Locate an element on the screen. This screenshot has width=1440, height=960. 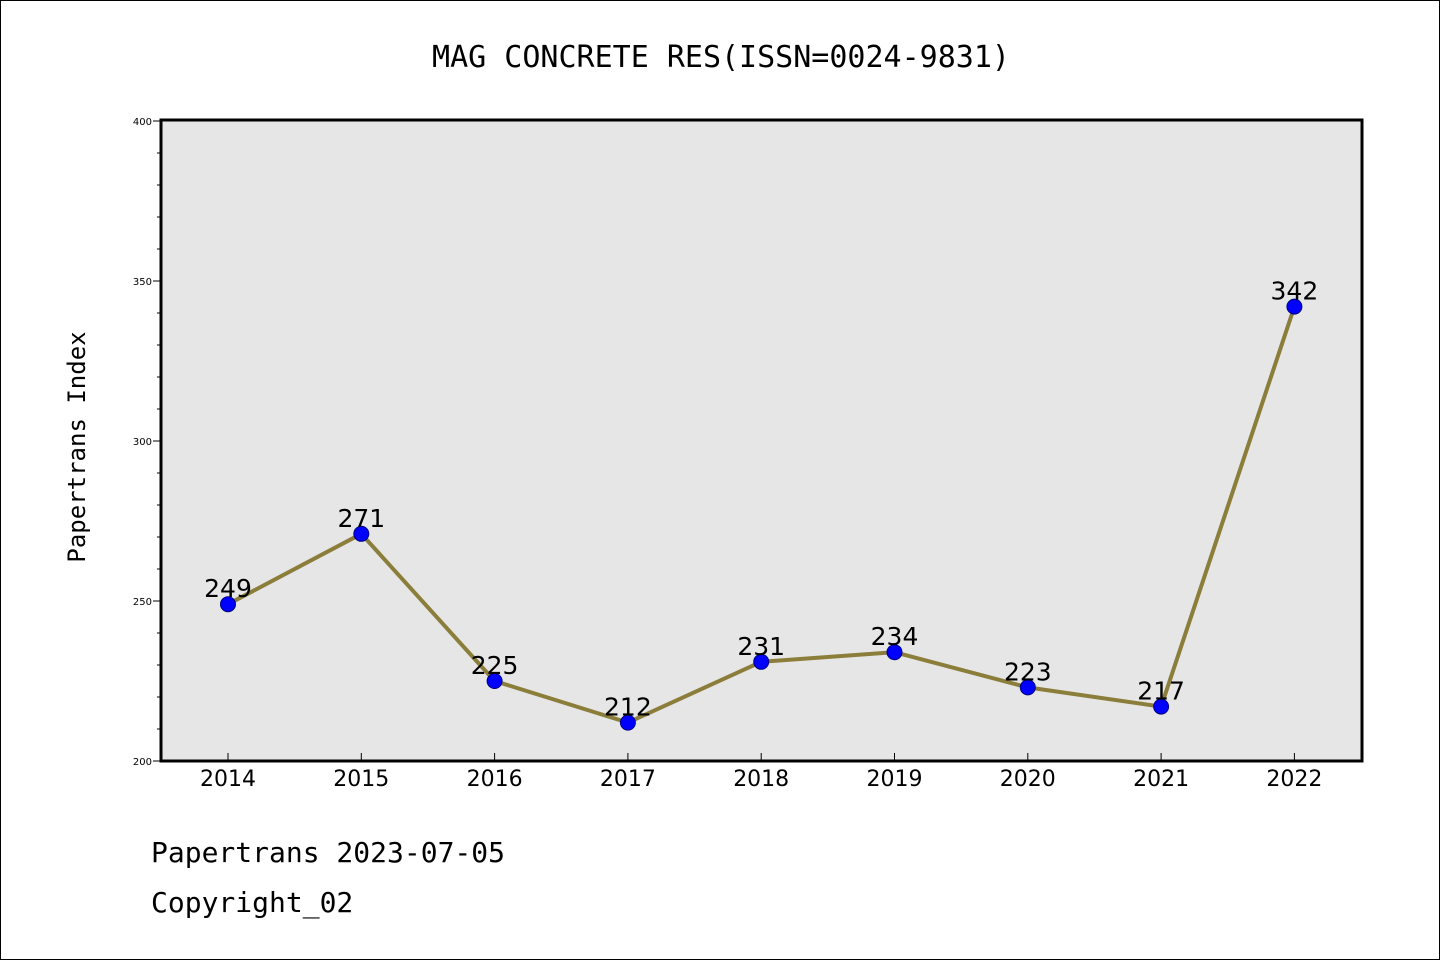
x-tick-label: 2014 is located at coordinates (228, 779).